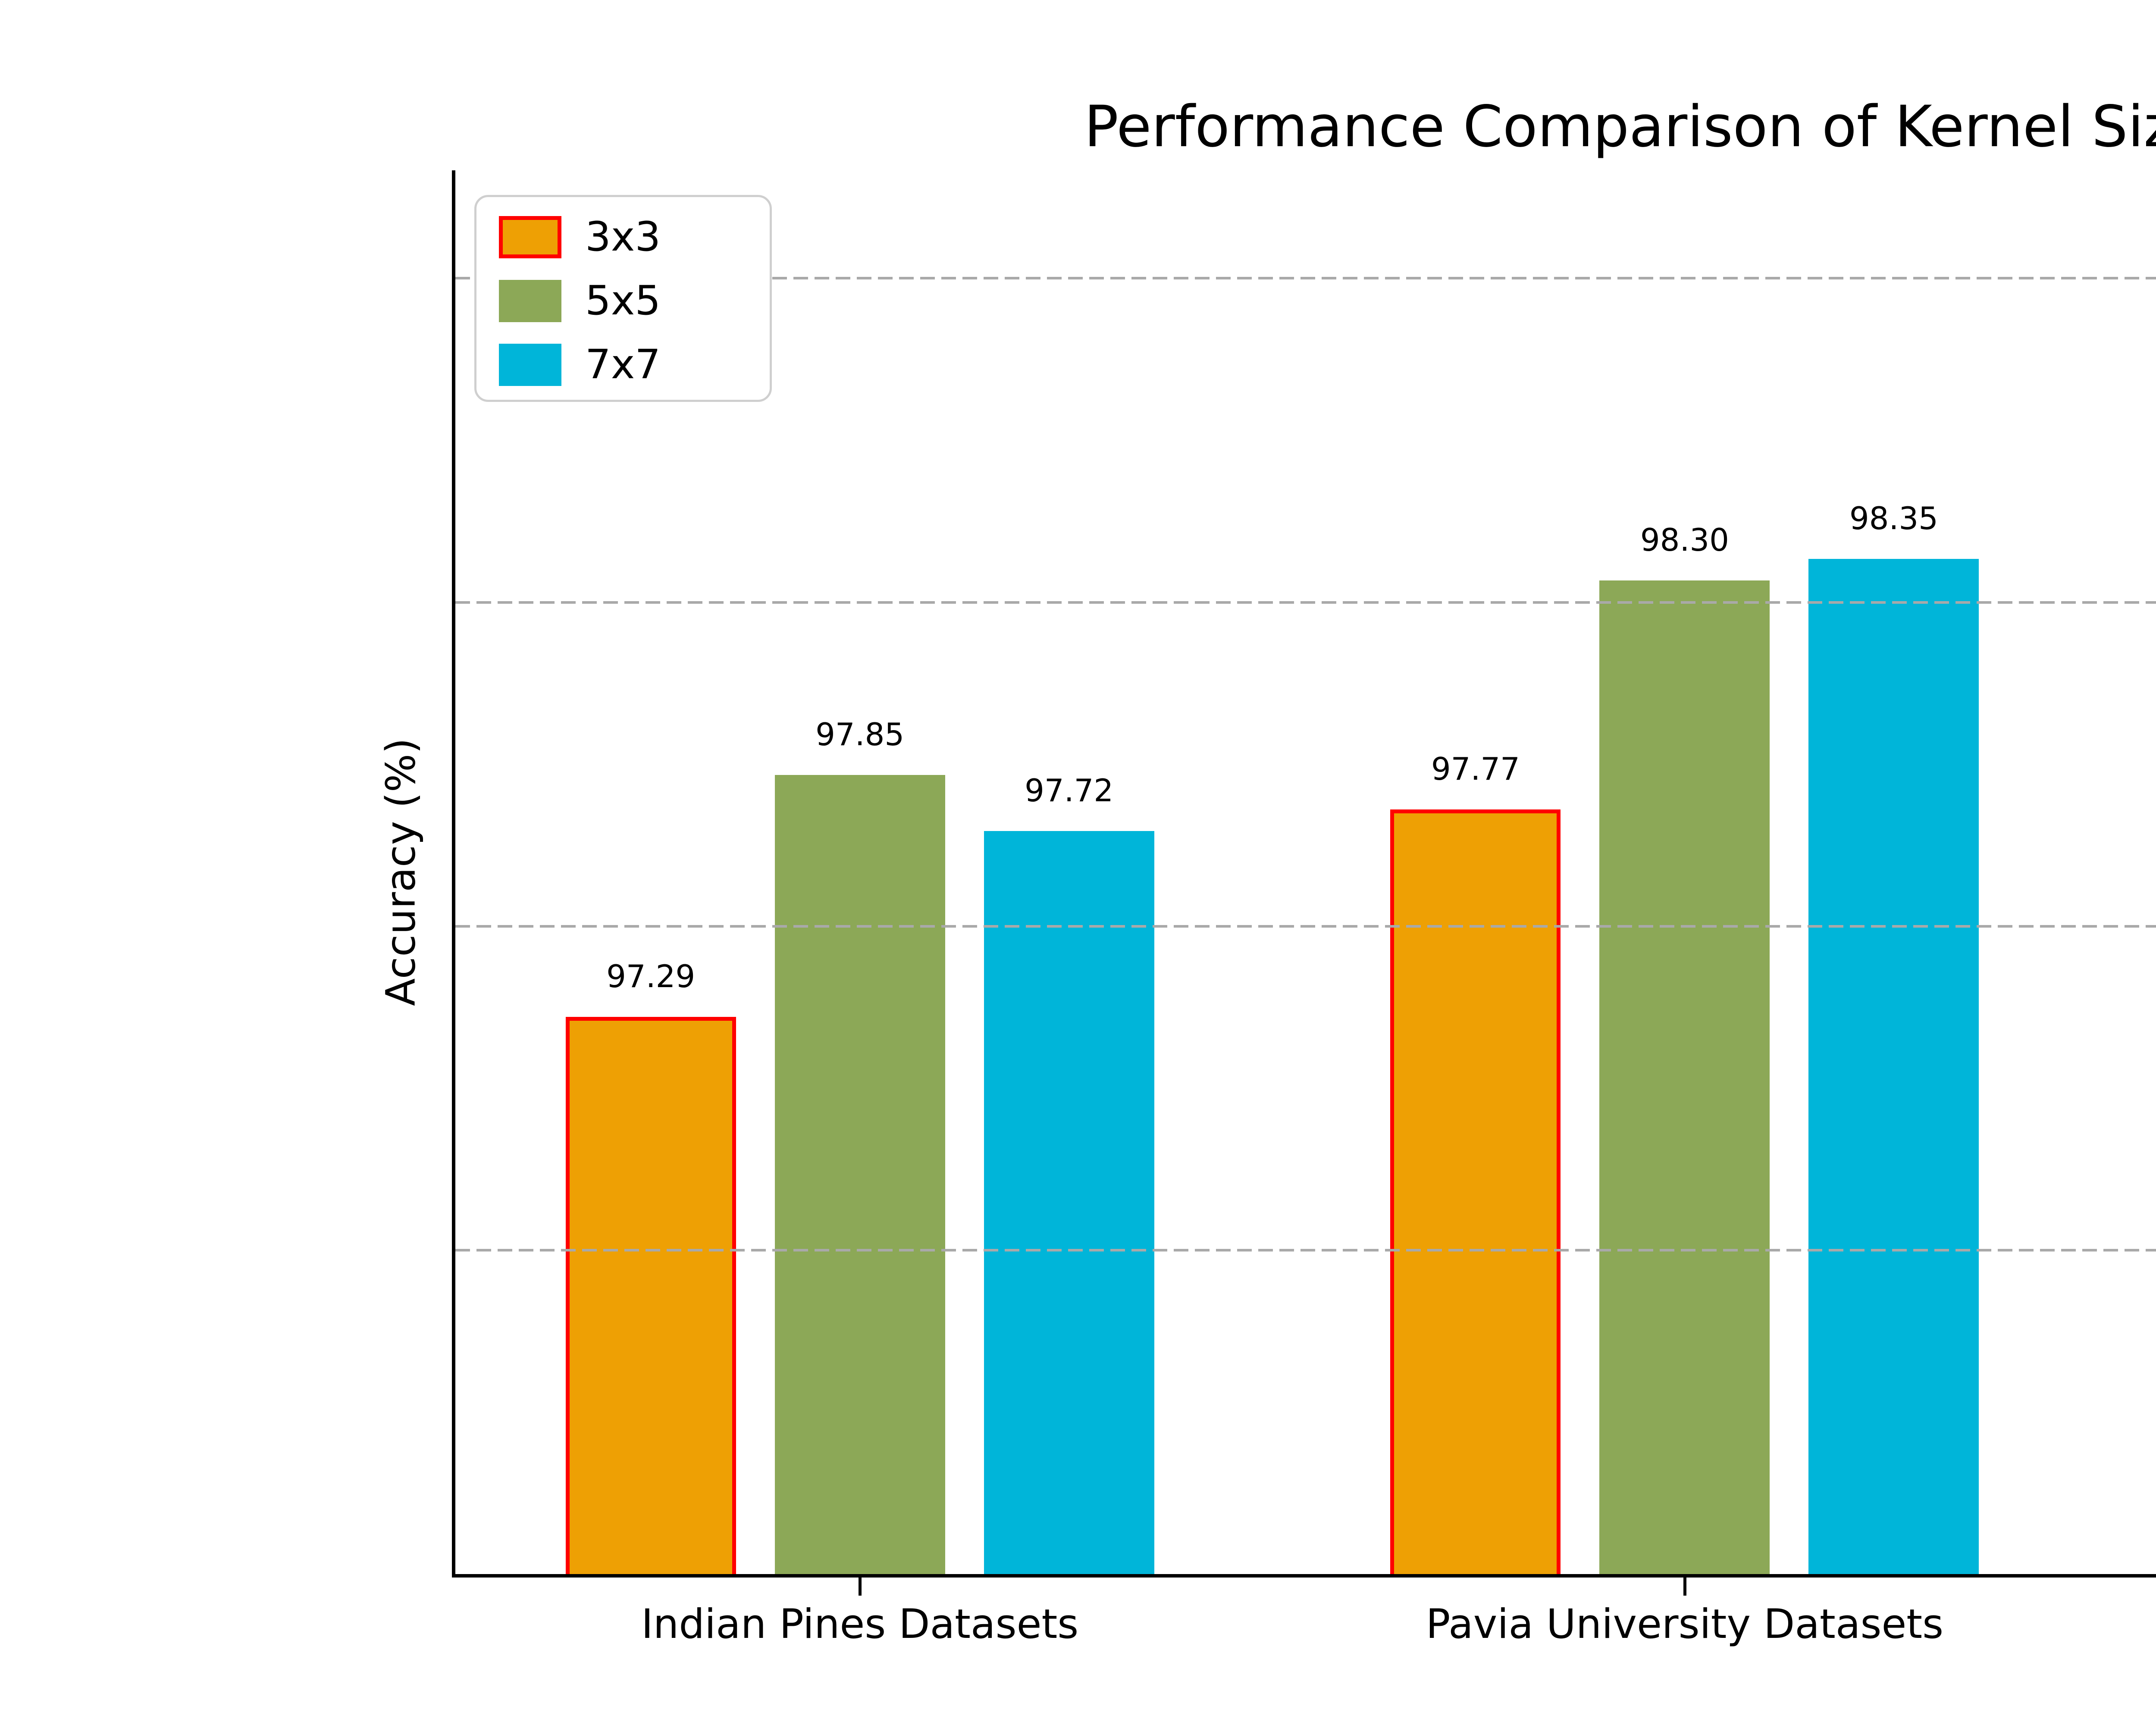 The width and height of the screenshot is (2156, 1725). I want to click on legend-item-7x7: 7x7, so click(634, 365).